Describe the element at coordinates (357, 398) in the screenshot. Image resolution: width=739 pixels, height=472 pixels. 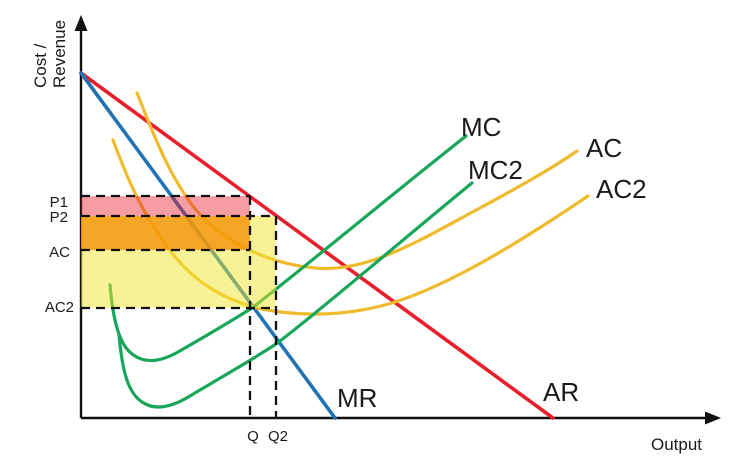
I see `mr-label: MR` at that location.